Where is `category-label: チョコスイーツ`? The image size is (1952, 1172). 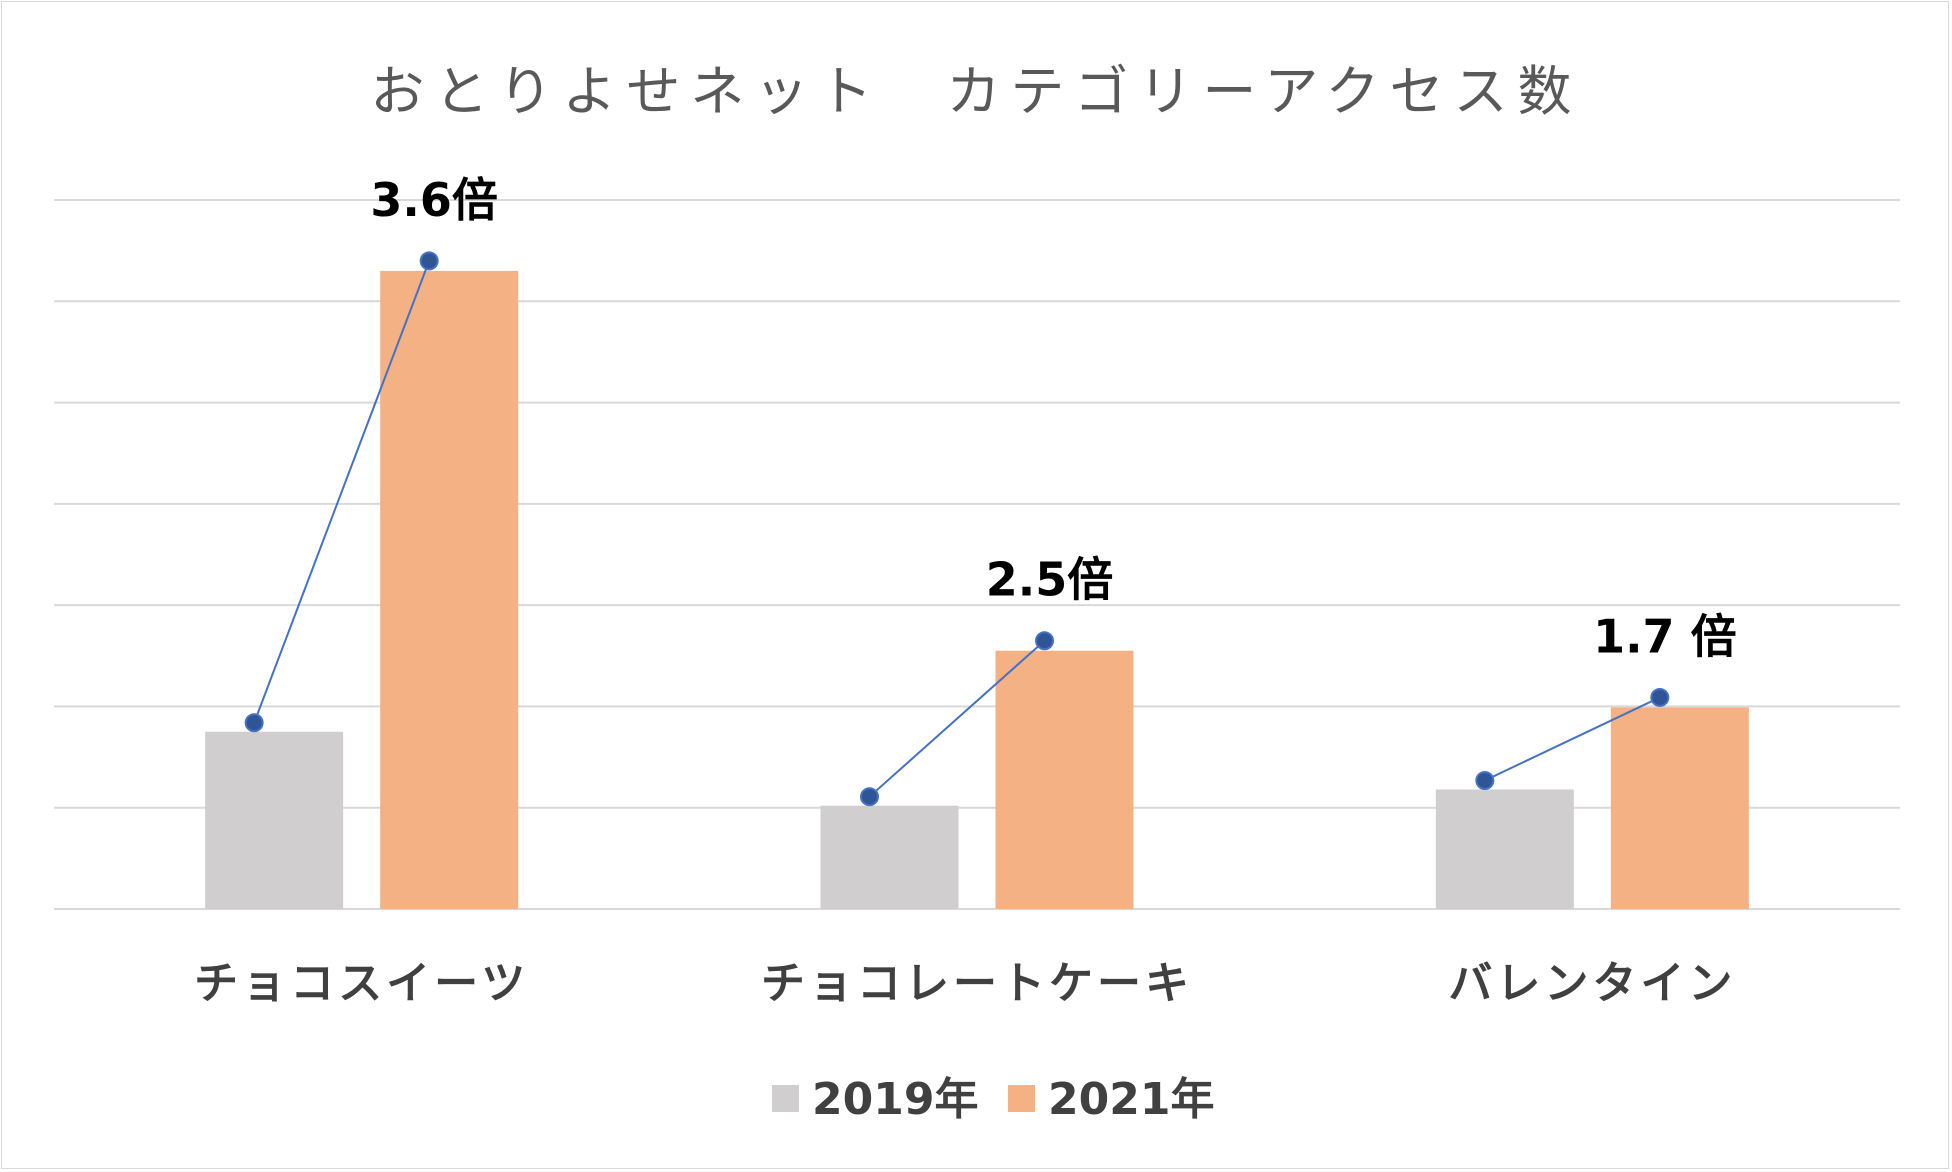 category-label: チョコスイーツ is located at coordinates (361, 983).